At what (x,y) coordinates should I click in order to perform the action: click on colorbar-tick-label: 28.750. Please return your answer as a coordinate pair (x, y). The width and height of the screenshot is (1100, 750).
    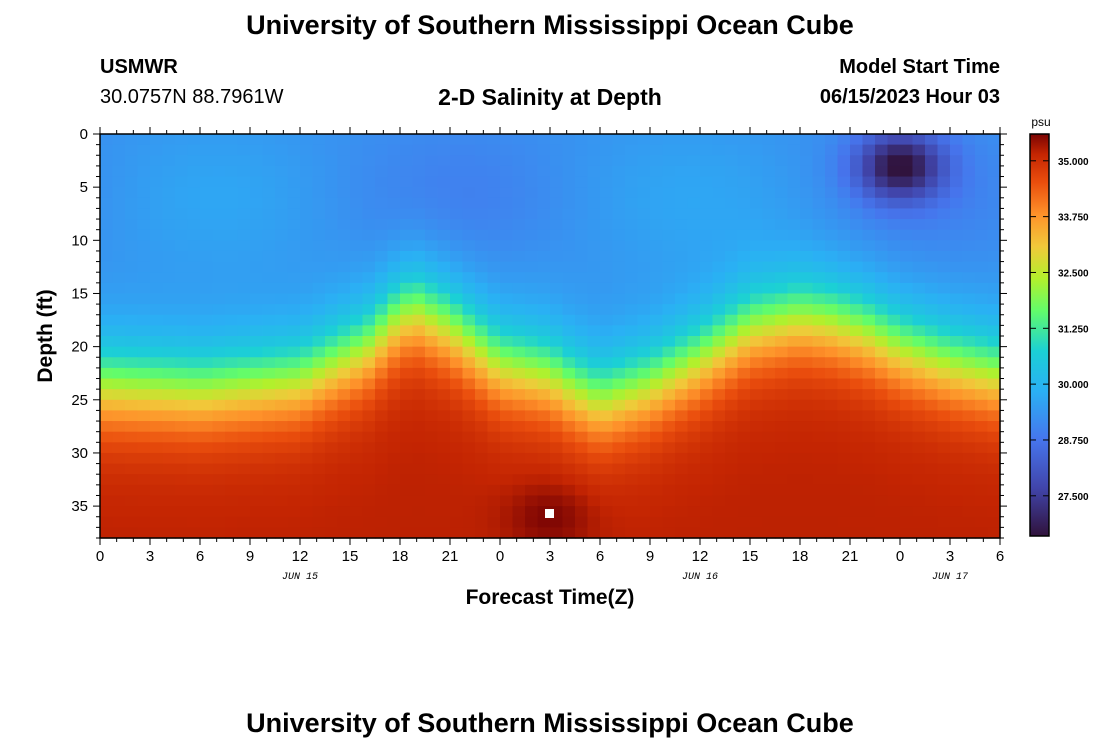
    Looking at the image, I should click on (1073, 441).